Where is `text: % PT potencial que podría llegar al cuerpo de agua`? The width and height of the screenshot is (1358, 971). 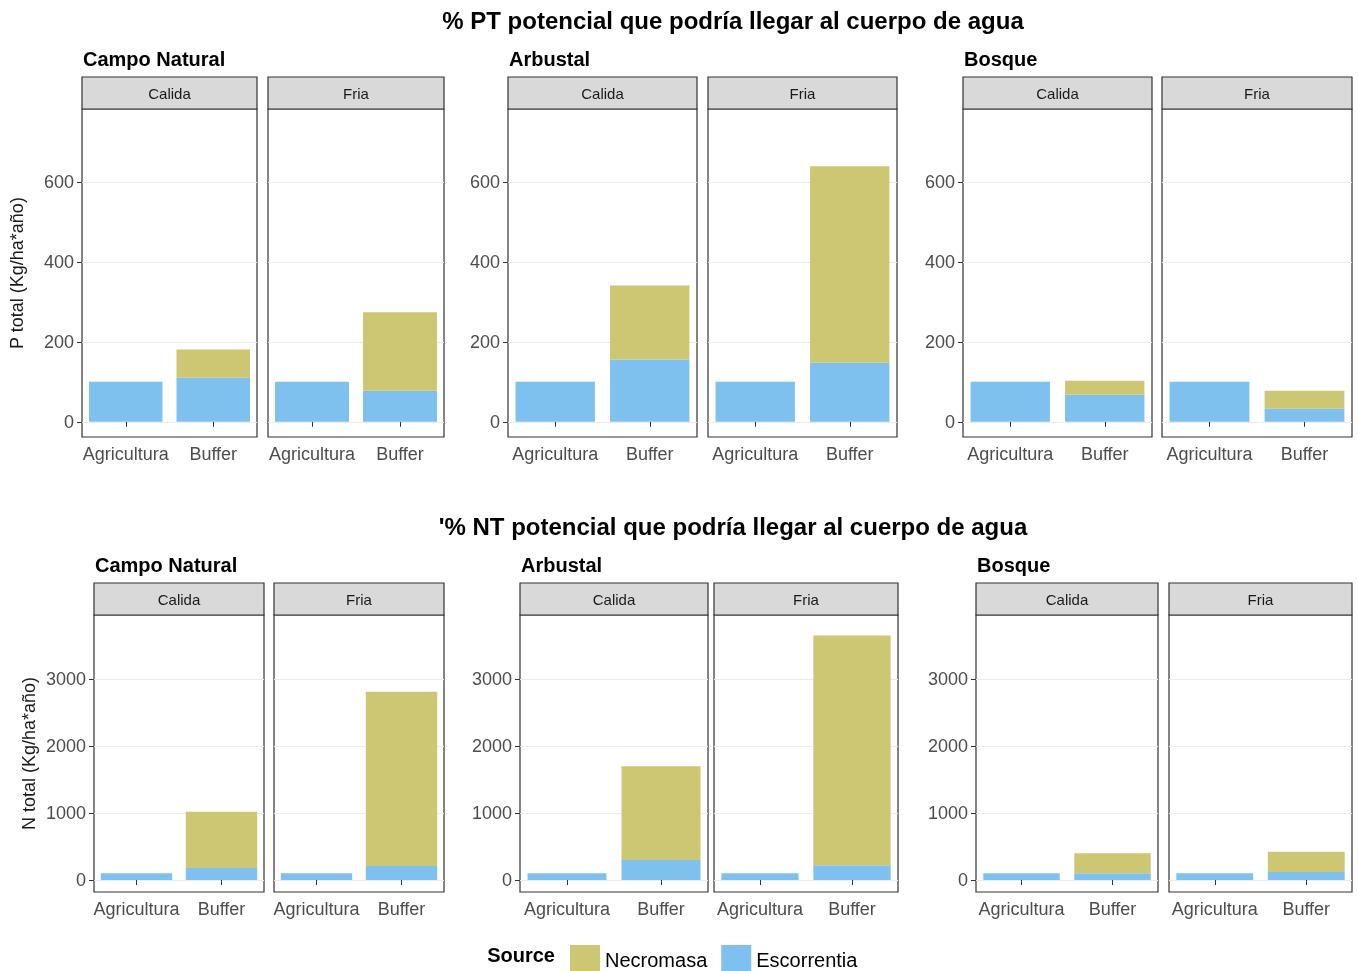 text: % PT potencial que podría llegar al cuerpo de agua is located at coordinates (733, 20).